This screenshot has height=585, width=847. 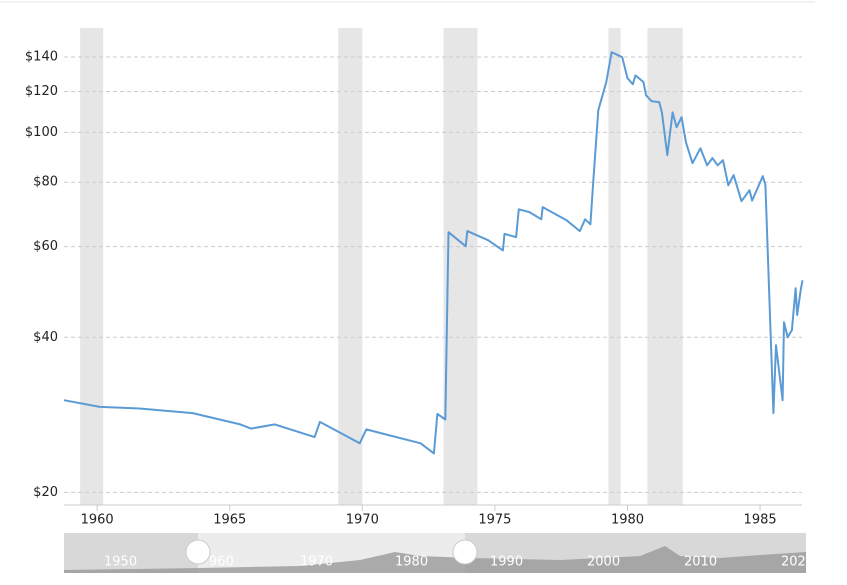 I want to click on navigator-label: 2010, so click(x=700, y=562).